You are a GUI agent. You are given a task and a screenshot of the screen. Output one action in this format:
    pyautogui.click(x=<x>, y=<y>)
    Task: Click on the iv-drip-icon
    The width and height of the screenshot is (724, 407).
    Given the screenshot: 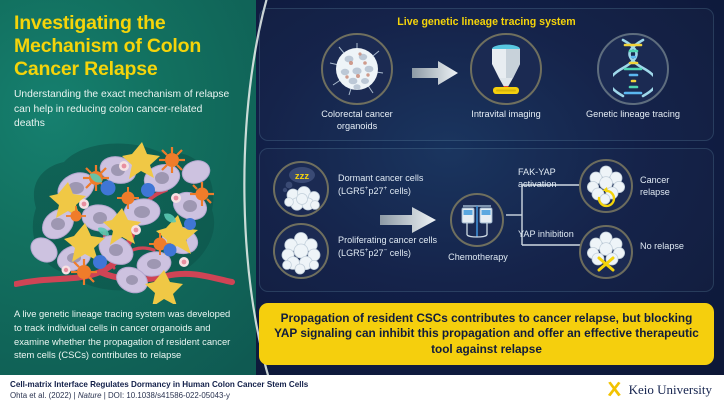 What is the action you would take?
    pyautogui.click(x=477, y=220)
    